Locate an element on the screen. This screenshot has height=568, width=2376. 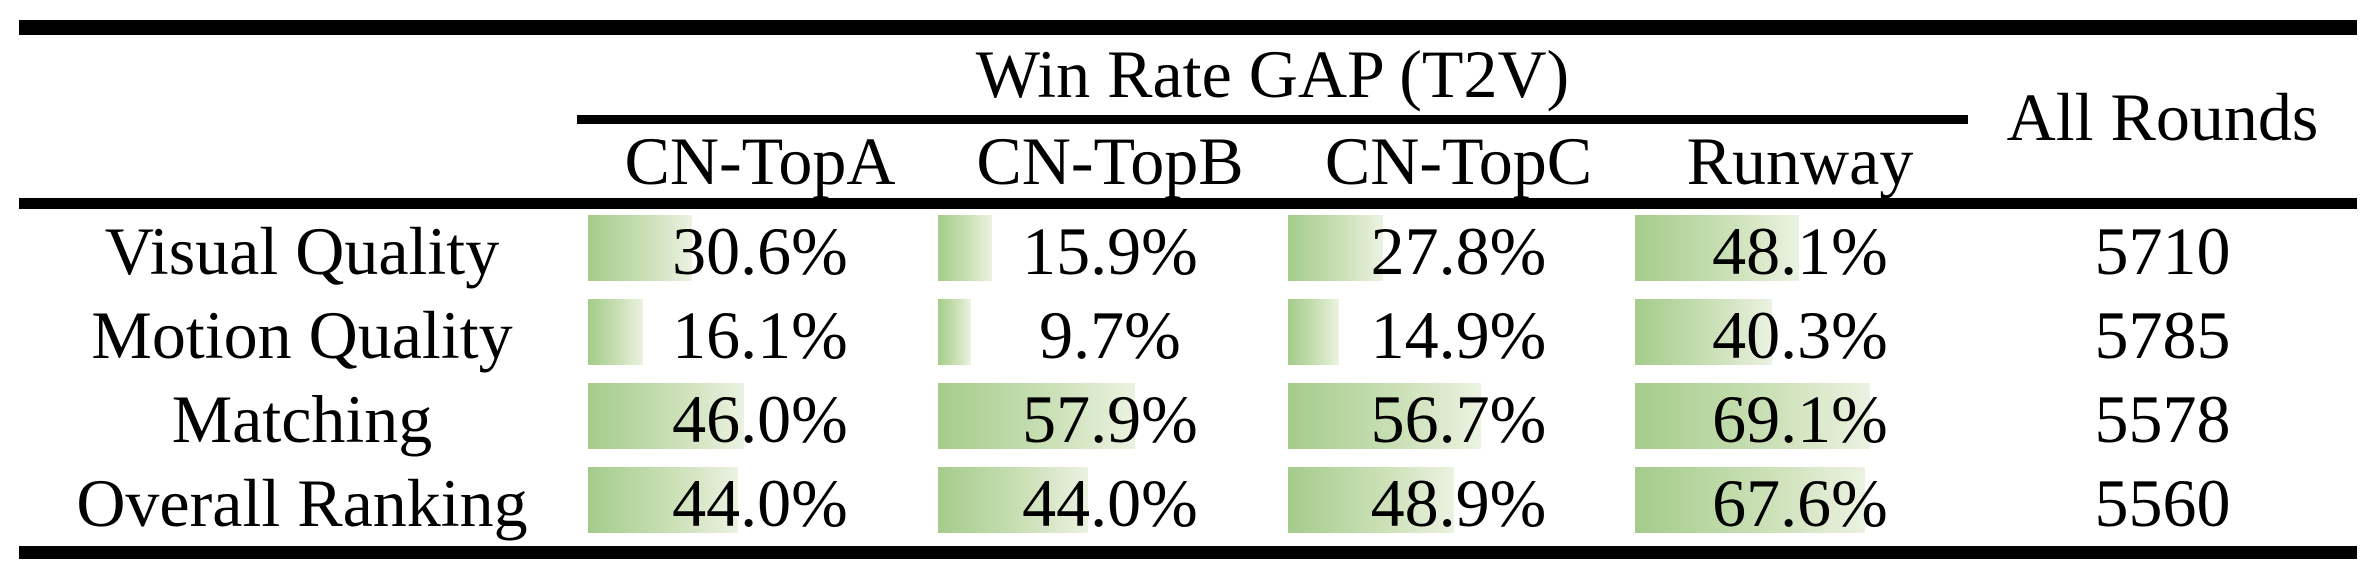
percent-value: 16.1% is located at coordinates (760, 335).